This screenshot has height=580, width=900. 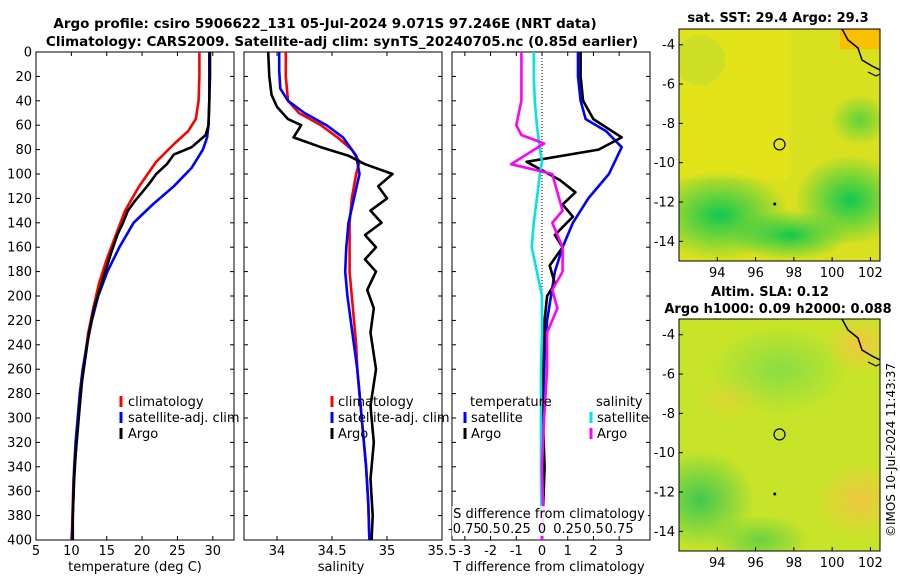 I want to click on sst-argo-marker, so click(x=779, y=144).